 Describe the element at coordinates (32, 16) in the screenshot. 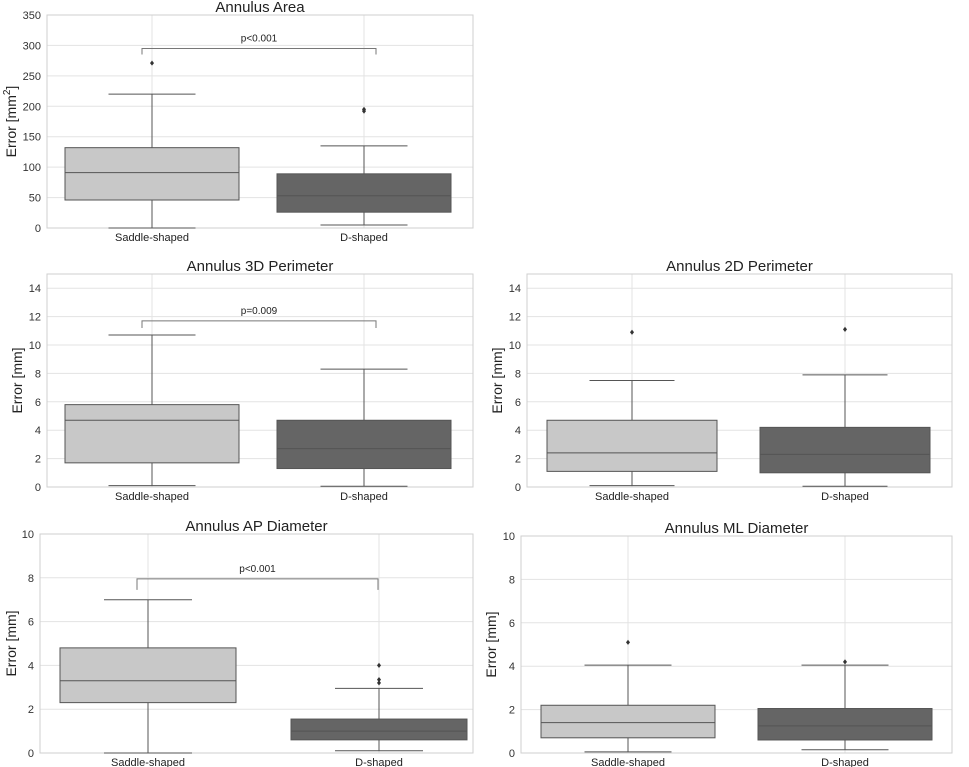

I see `y-tick-label: 350` at that location.